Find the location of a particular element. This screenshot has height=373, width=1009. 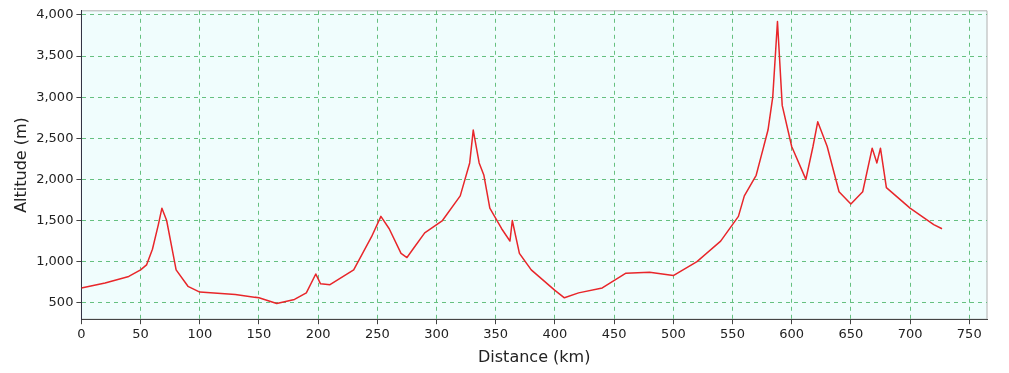

y-axis-title: Altitude (m) is located at coordinates (20, 165).